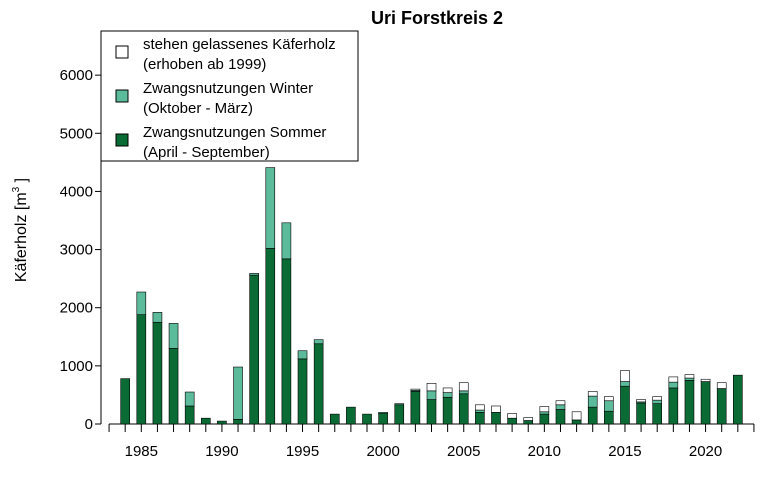 The width and height of the screenshot is (768, 484). Describe the element at coordinates (76, 75) in the screenshot. I see `y-tick-label: 6000` at that location.